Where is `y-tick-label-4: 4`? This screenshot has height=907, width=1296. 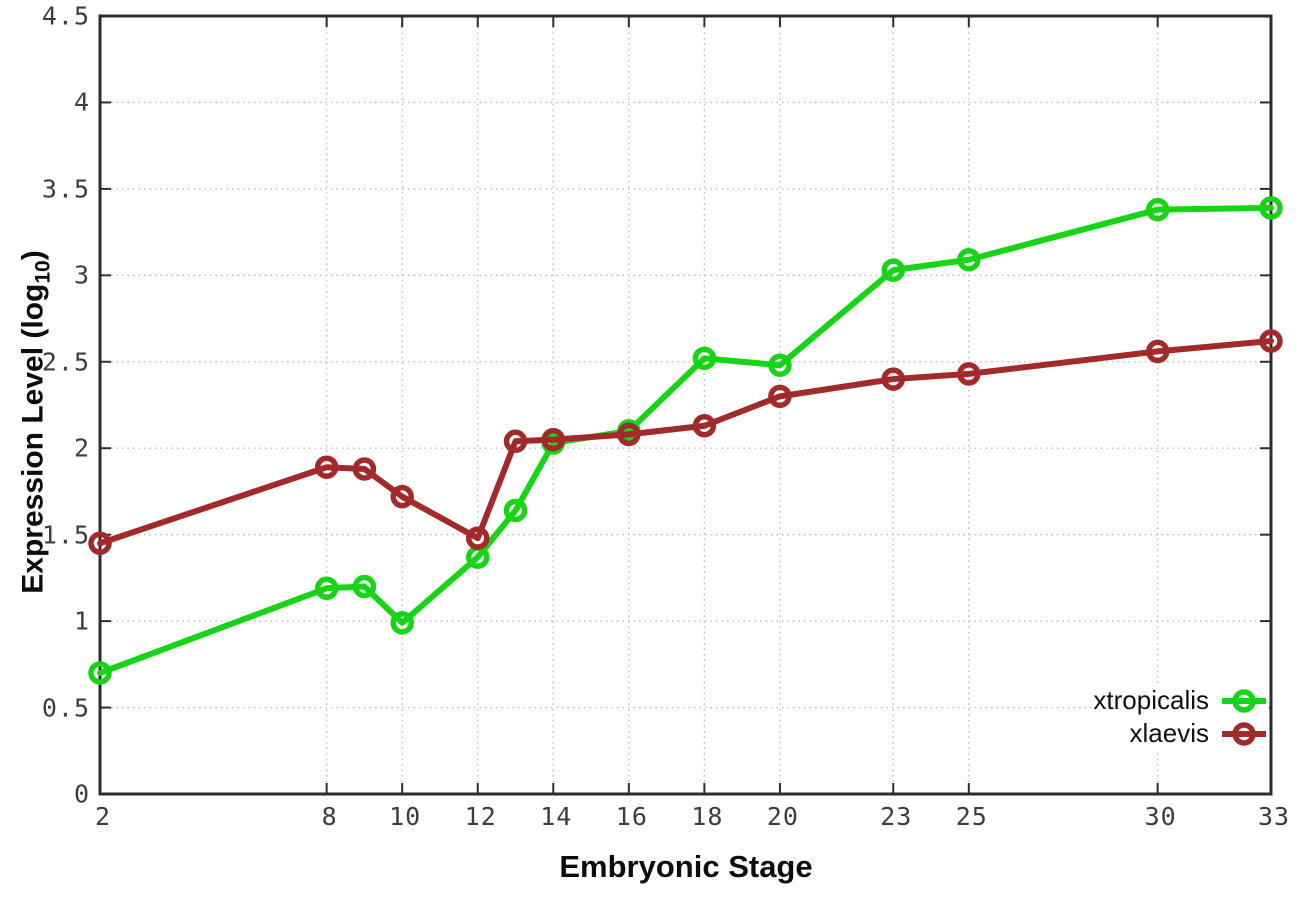
y-tick-label-4: 4 is located at coordinates (81, 102).